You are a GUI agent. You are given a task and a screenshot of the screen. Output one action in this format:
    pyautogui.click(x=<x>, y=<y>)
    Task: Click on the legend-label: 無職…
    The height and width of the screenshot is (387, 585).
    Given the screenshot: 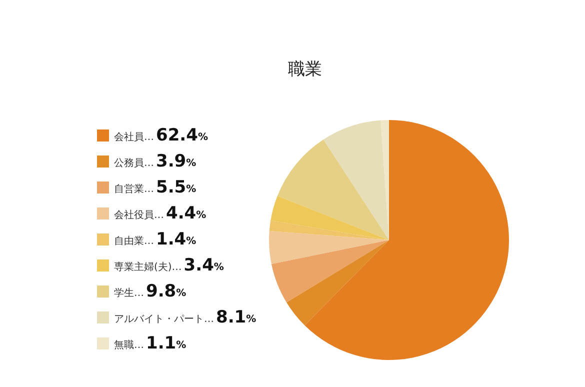 What is the action you would take?
    pyautogui.click(x=129, y=345)
    